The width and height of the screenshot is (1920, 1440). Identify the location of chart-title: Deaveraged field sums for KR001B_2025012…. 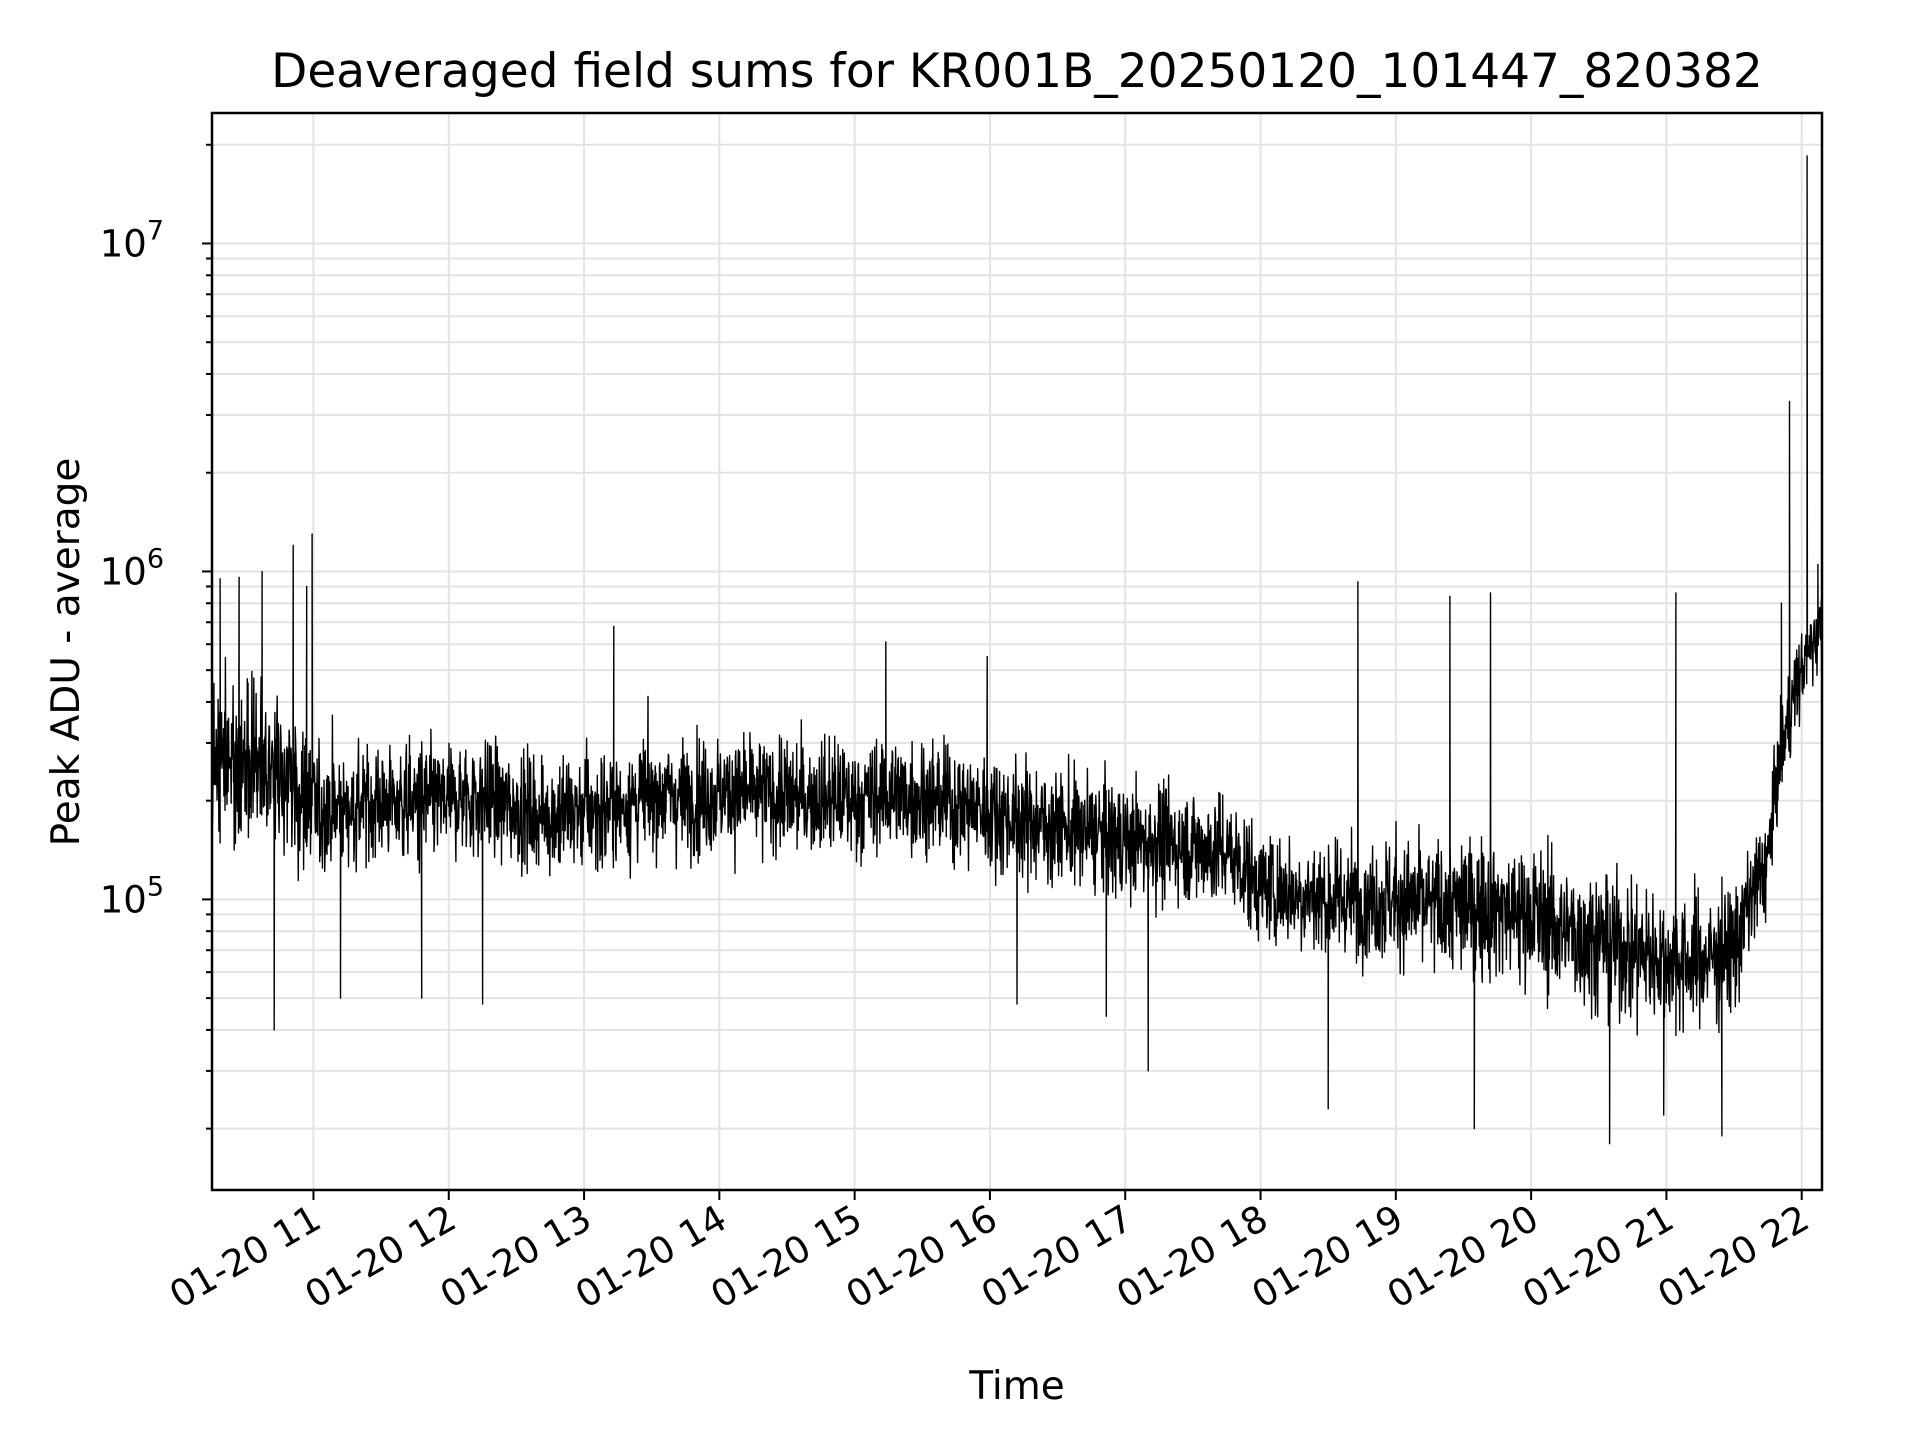
(1017, 71).